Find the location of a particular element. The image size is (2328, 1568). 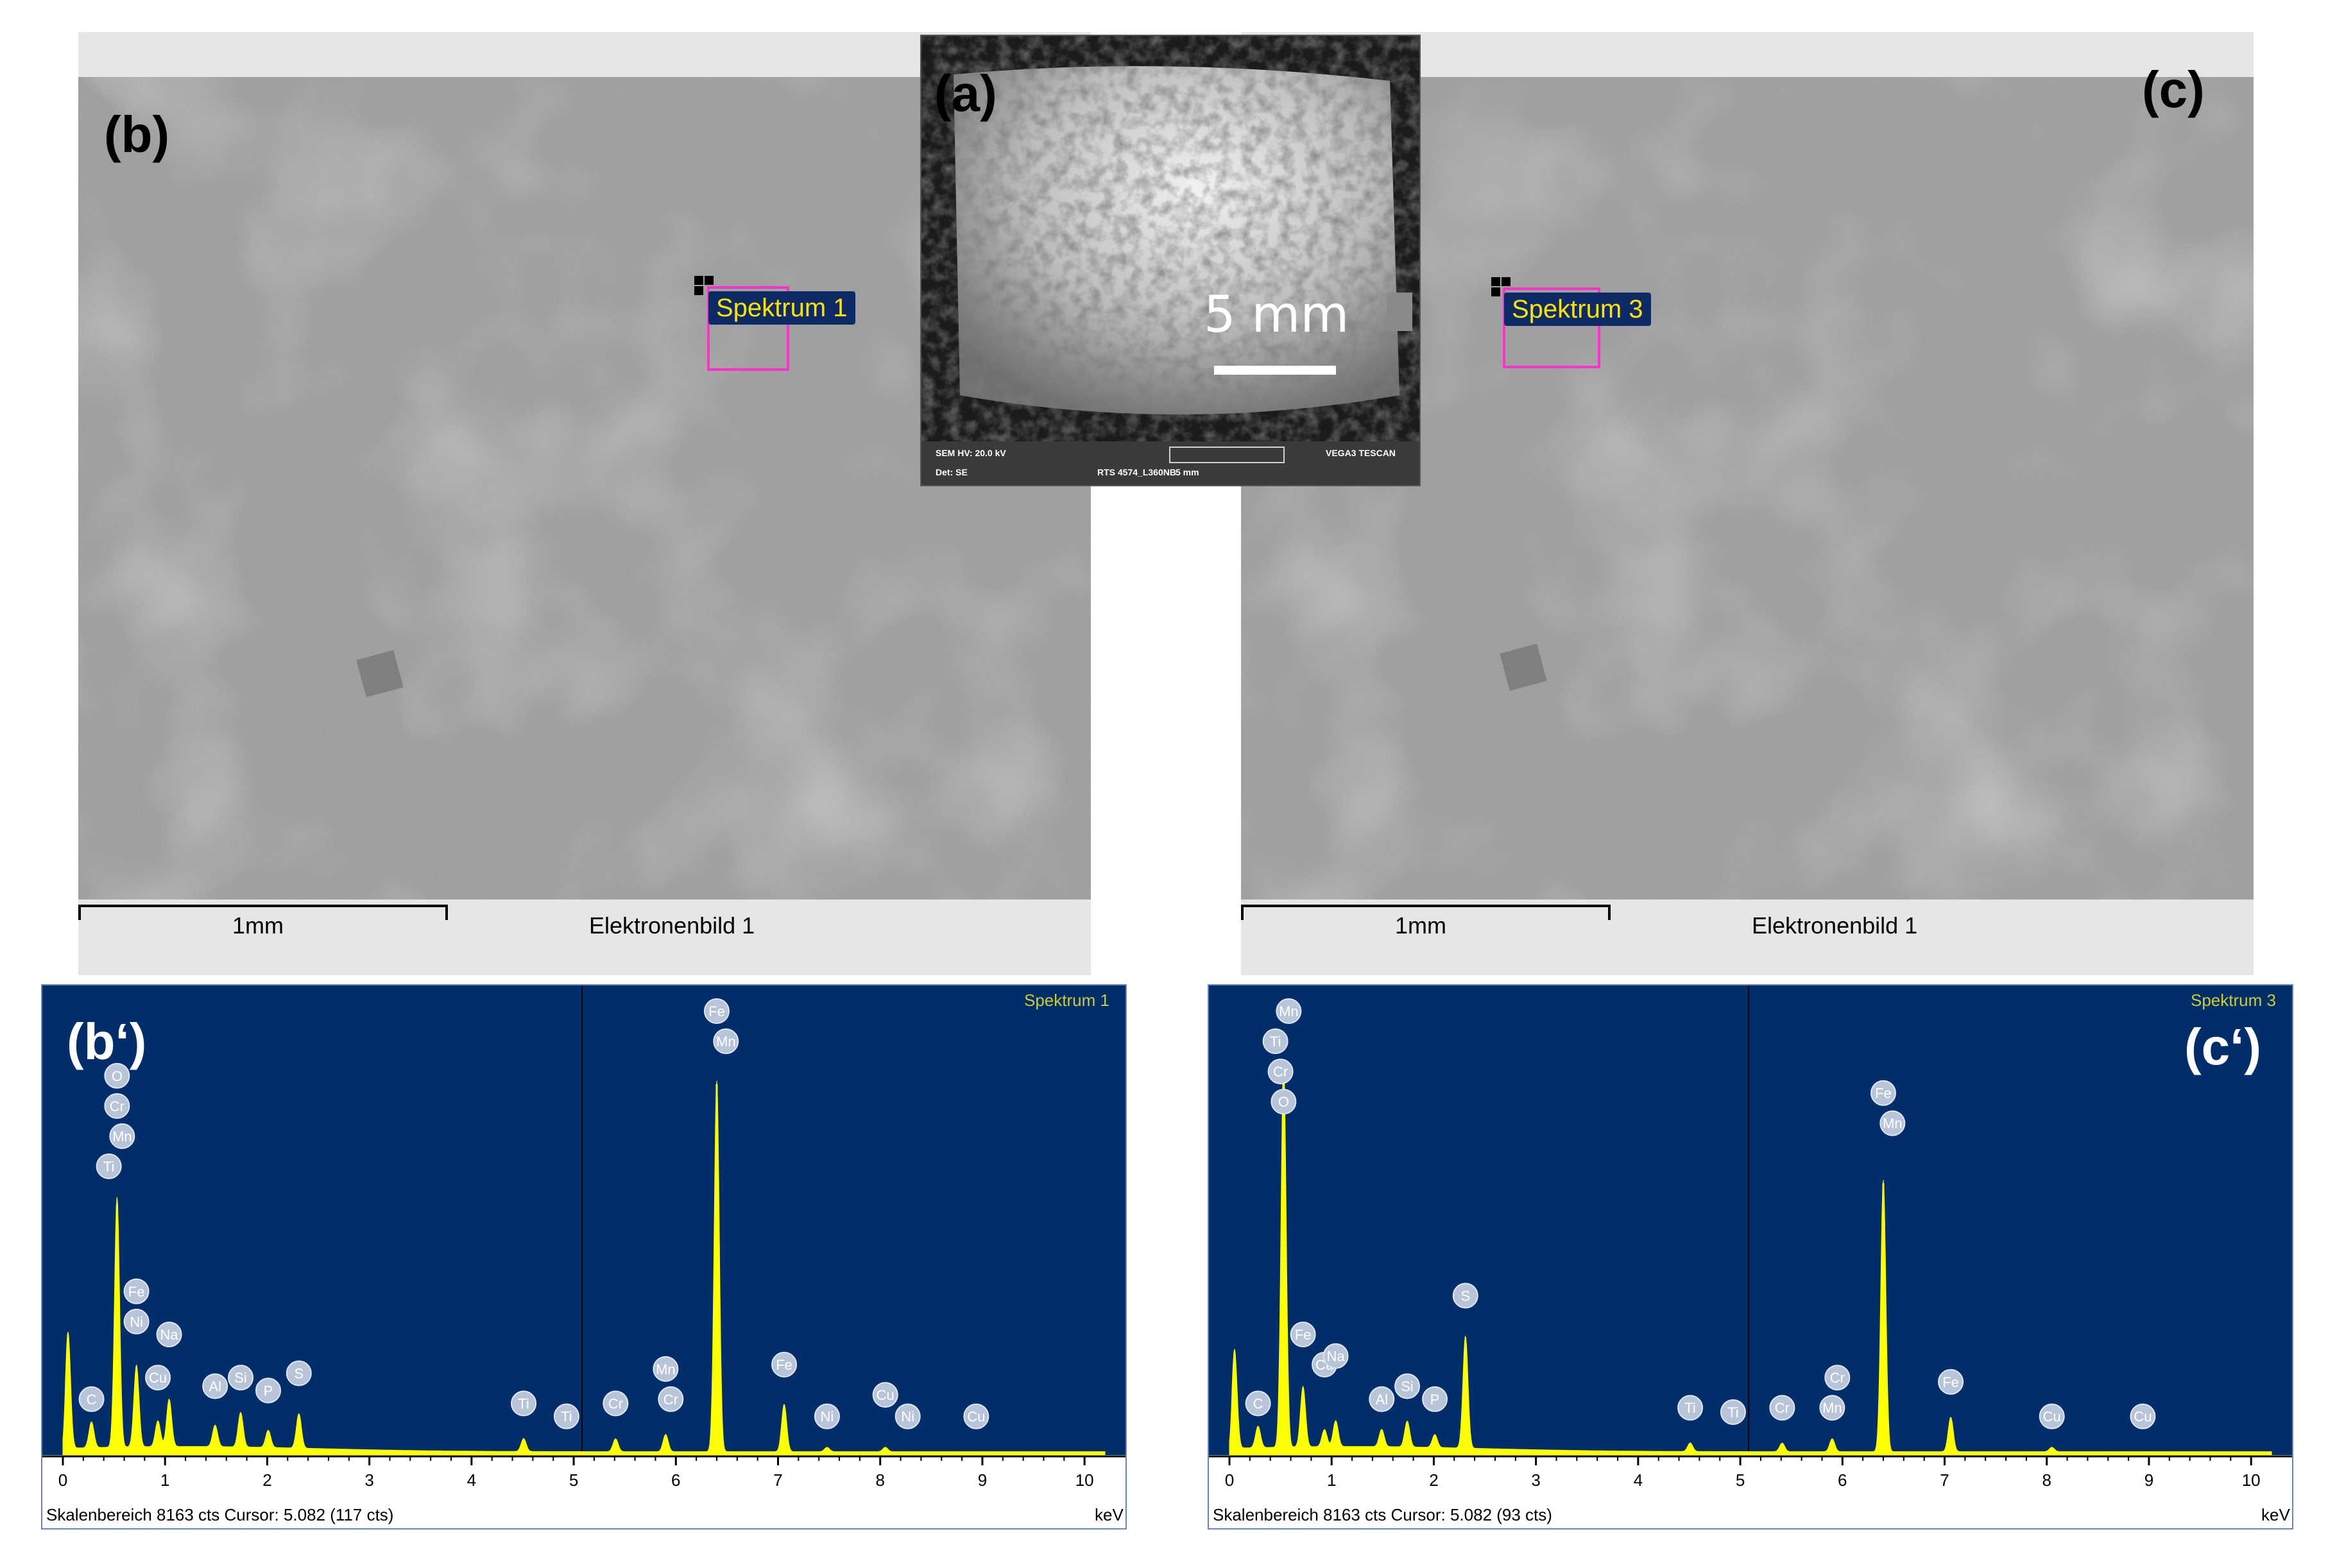

element-label-text: C is located at coordinates (1258, 1404).